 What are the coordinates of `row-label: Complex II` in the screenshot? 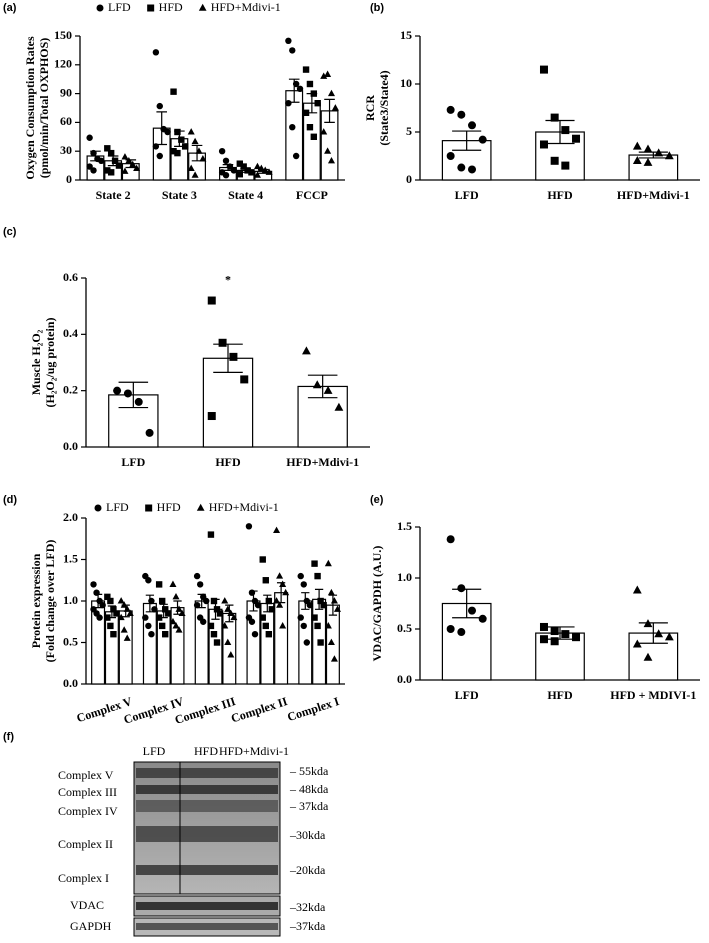 It's located at (85, 844).